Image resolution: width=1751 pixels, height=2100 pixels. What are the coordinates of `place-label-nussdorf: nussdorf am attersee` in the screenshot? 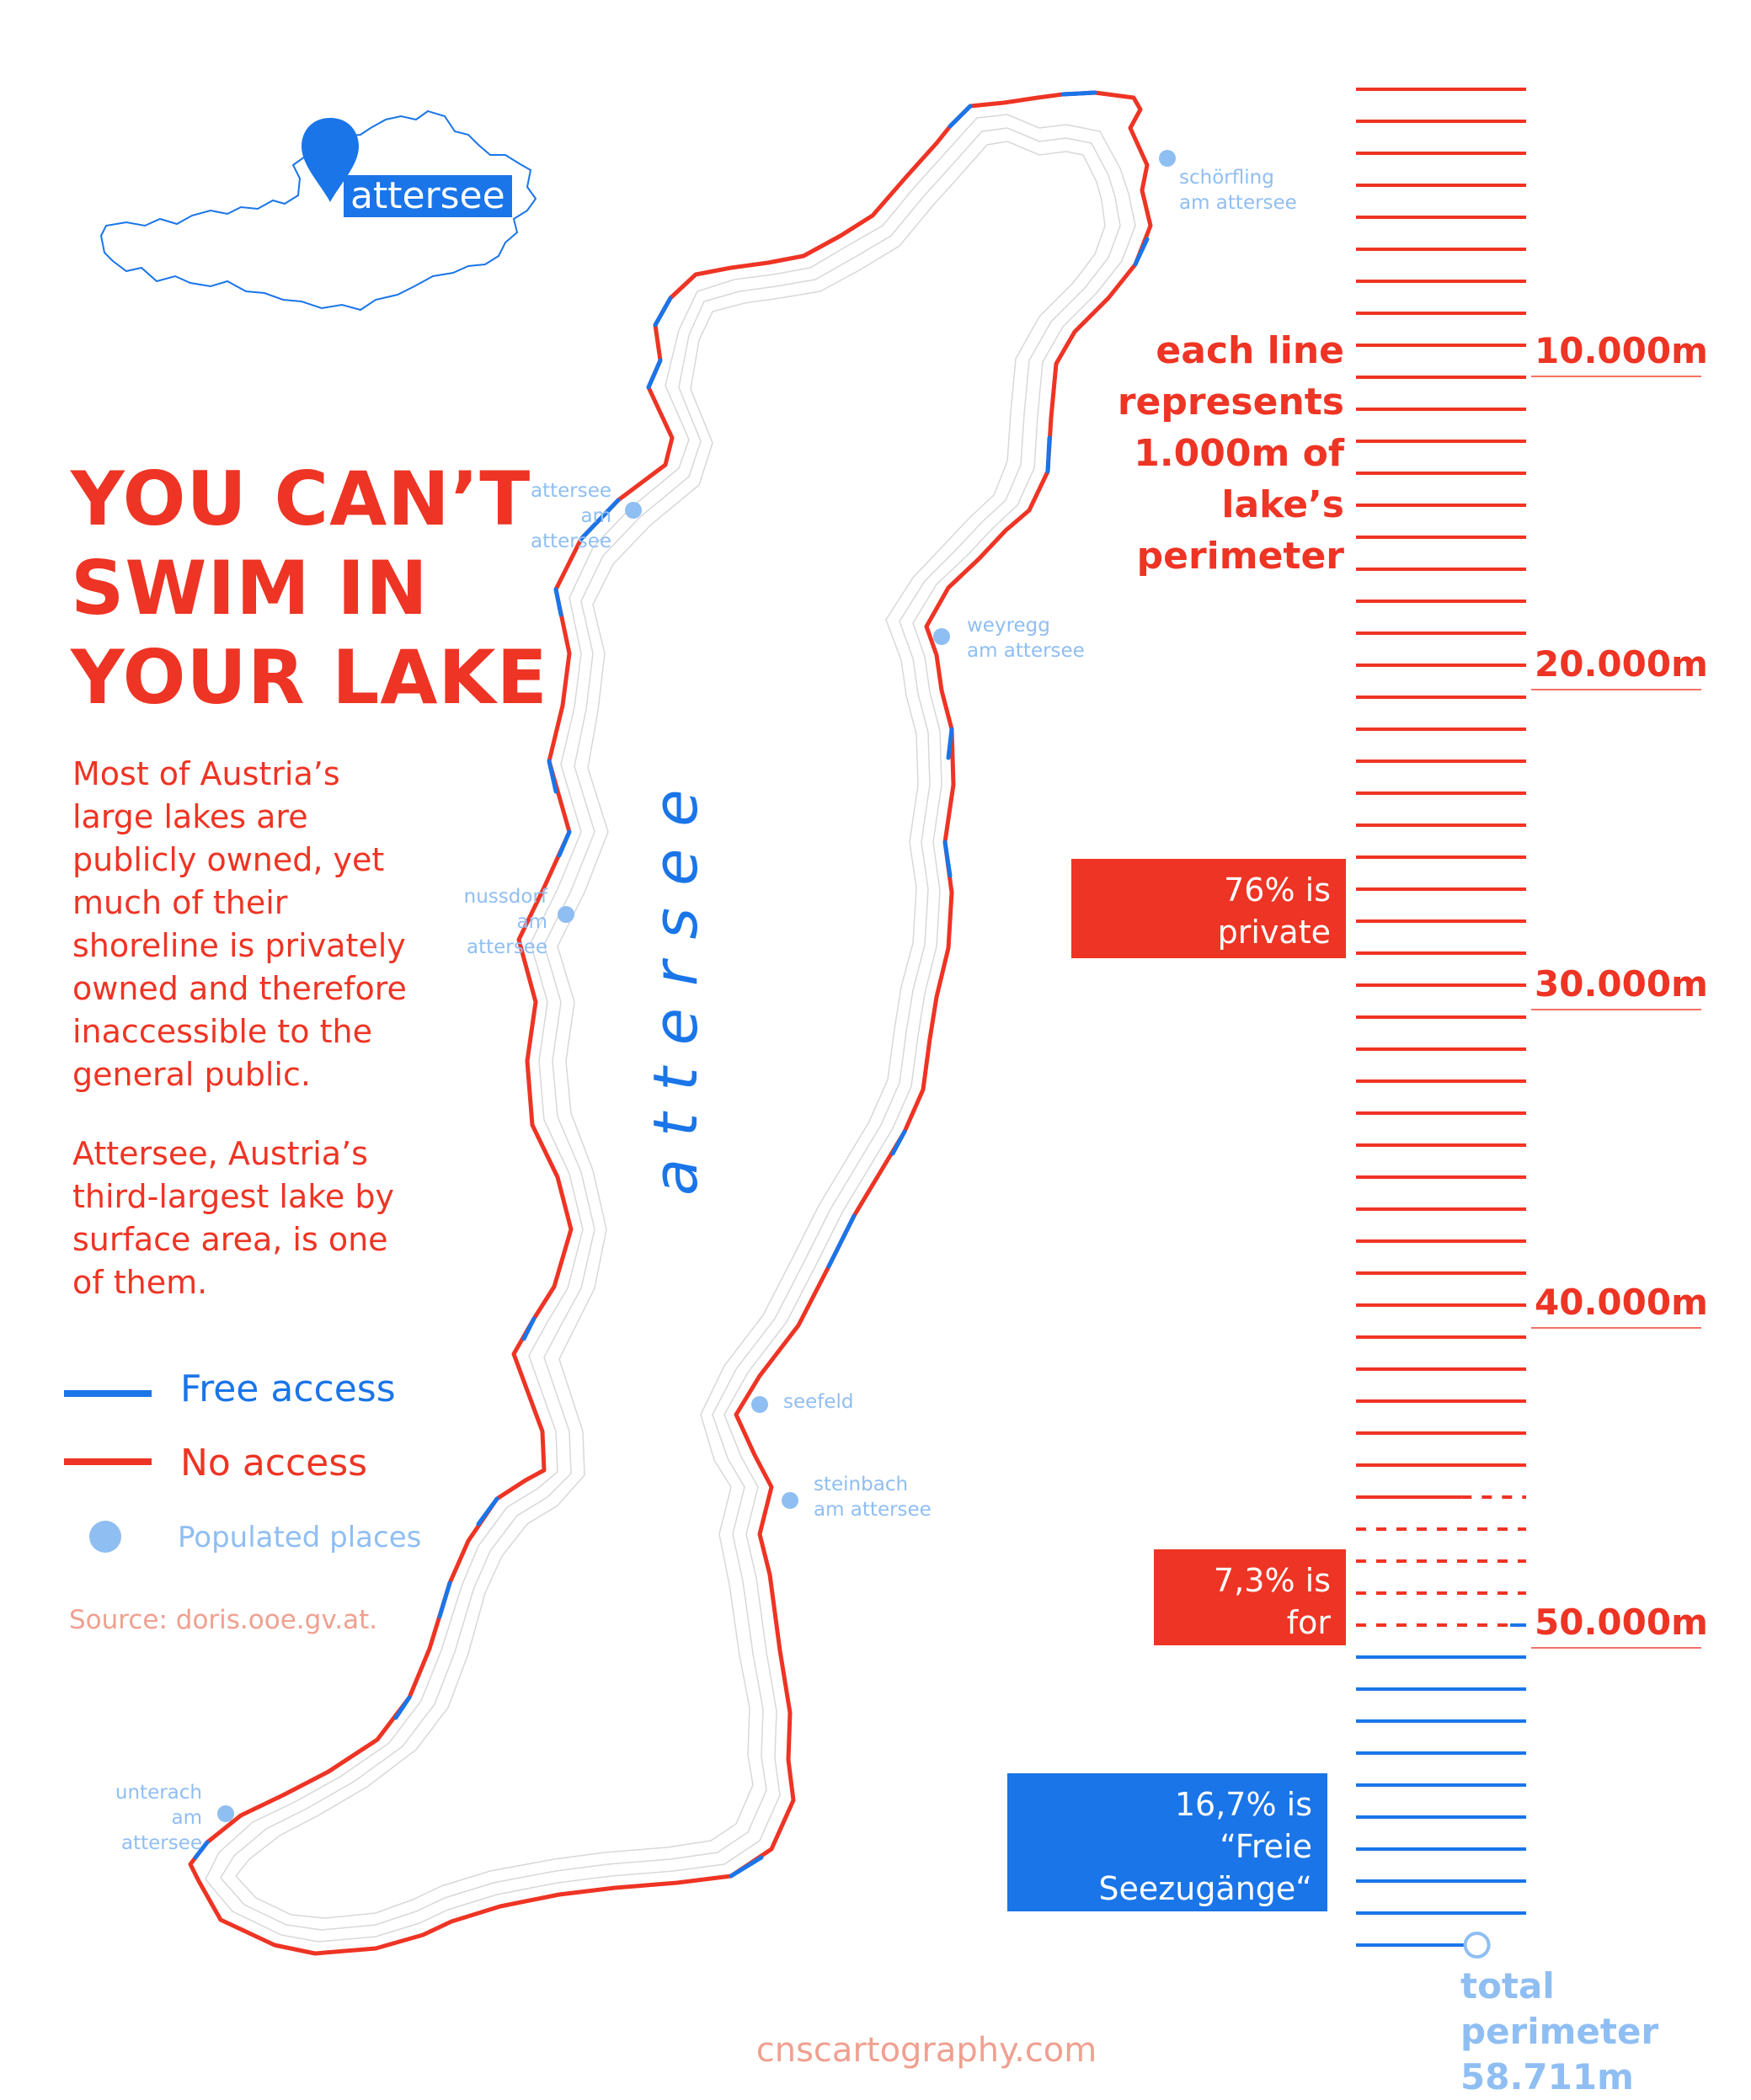 It's located at (505, 922).